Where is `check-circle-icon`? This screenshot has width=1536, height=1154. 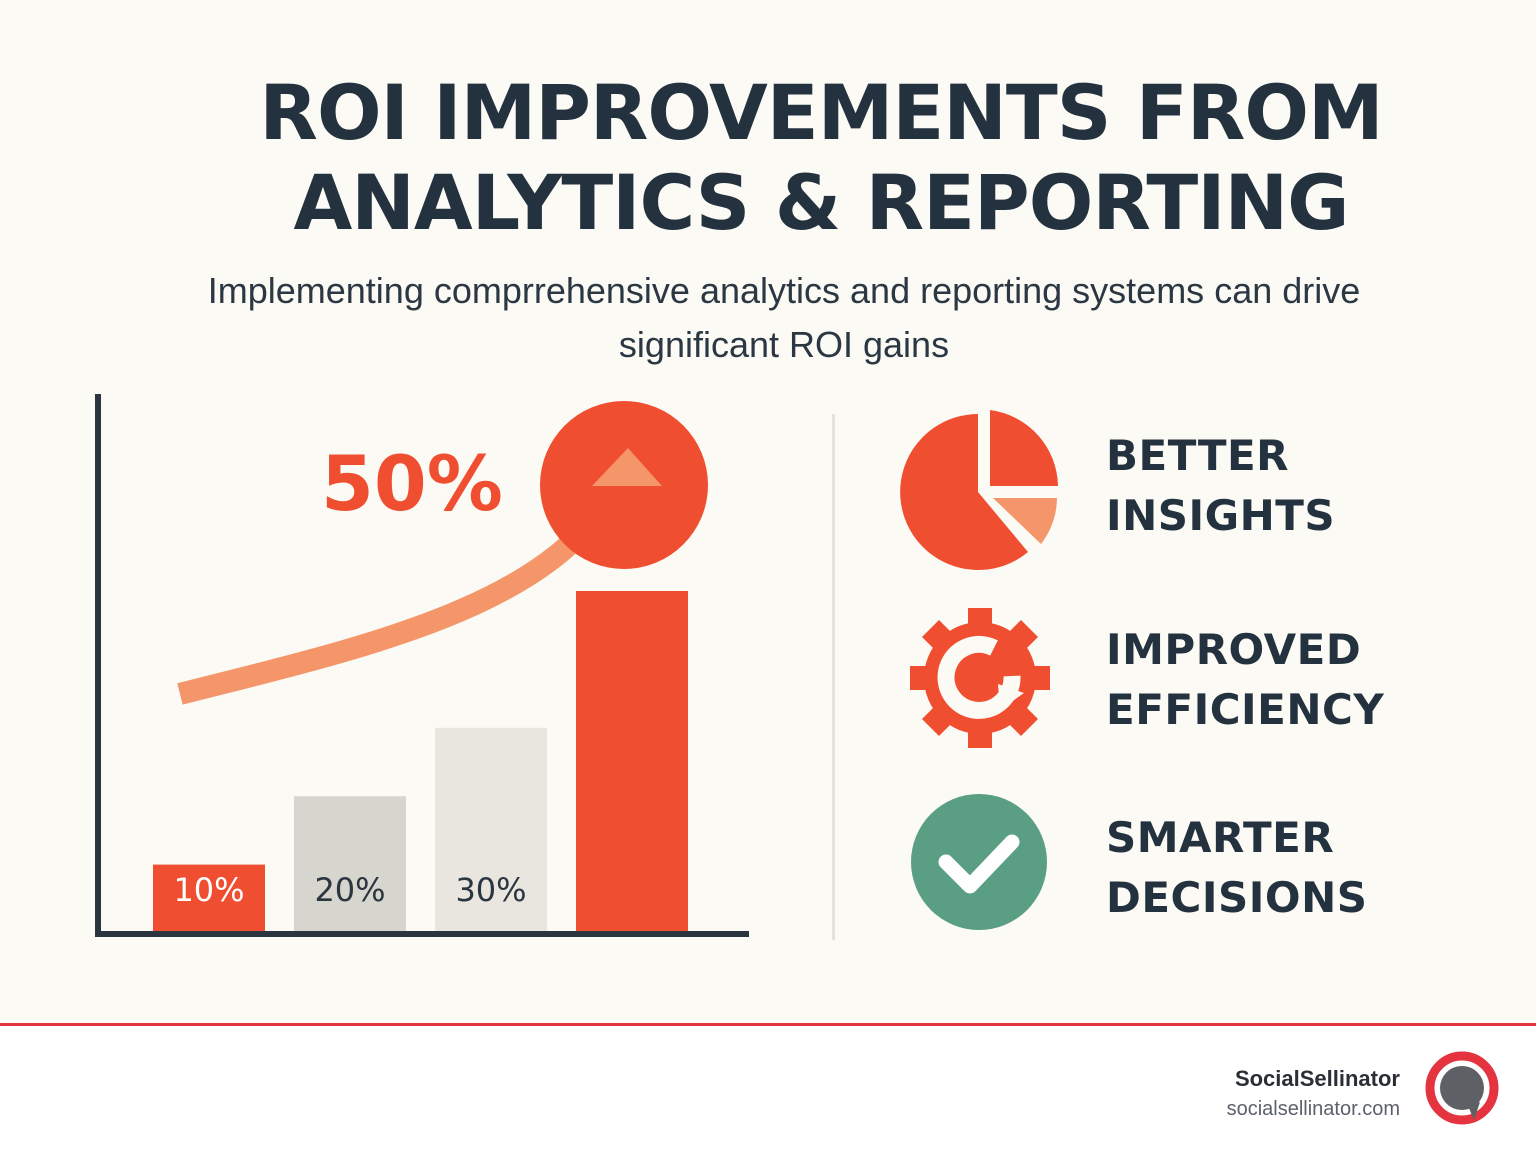 check-circle-icon is located at coordinates (979, 862).